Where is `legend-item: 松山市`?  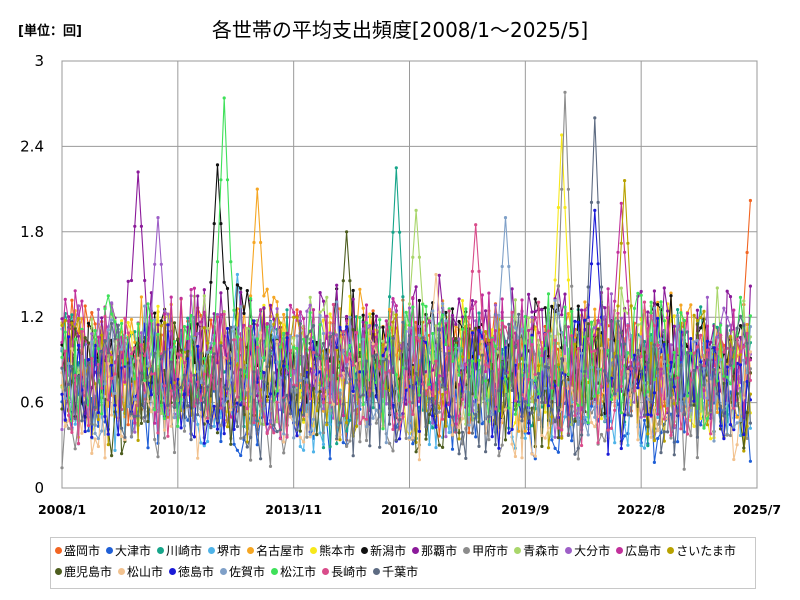
legend-item: 松山市 is located at coordinates (140, 572).